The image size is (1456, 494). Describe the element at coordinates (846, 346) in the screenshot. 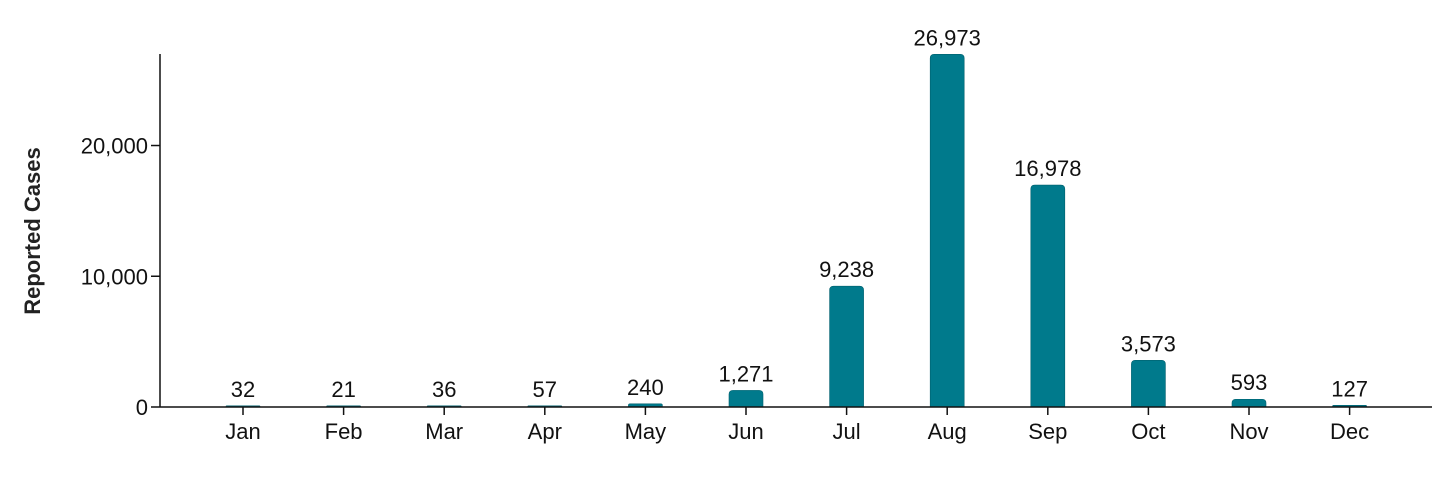

I see `bar-jul` at that location.